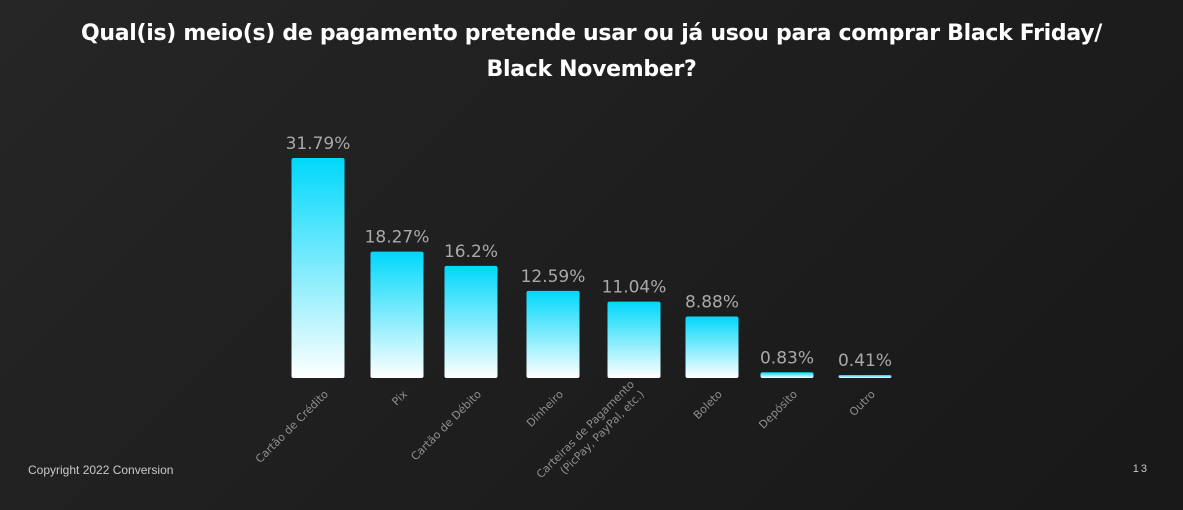 Image resolution: width=1183 pixels, height=510 pixels. I want to click on data-label-6: 8.88%, so click(712, 303).